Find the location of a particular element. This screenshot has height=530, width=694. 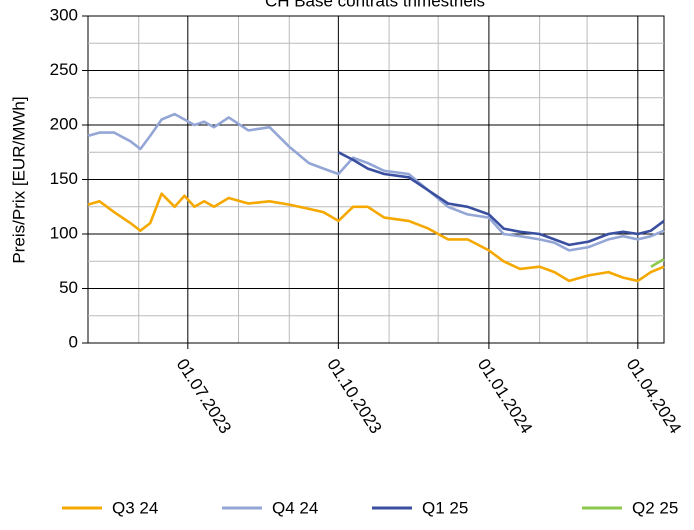

y-axis-label: Preis/Prix [EUR/MWh] is located at coordinates (18, 179).